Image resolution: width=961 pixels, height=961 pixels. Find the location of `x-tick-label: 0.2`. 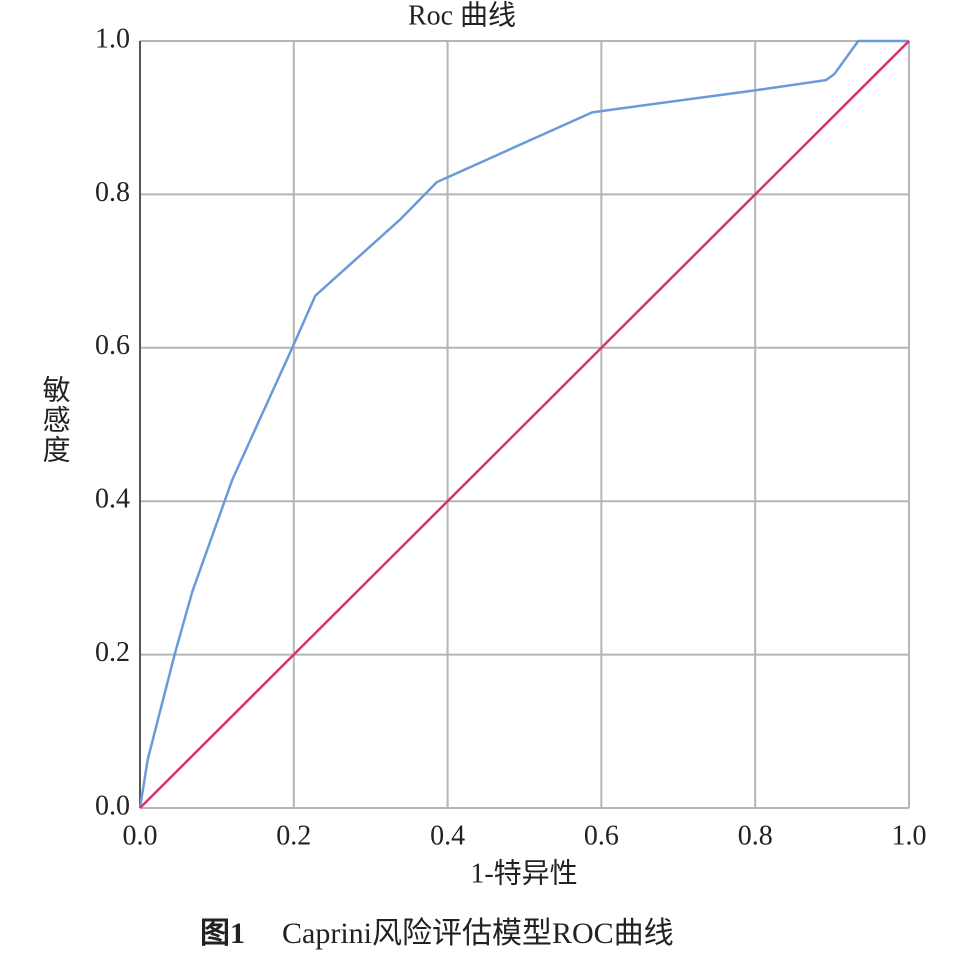

x-tick-label: 0.2 is located at coordinates (293, 835).